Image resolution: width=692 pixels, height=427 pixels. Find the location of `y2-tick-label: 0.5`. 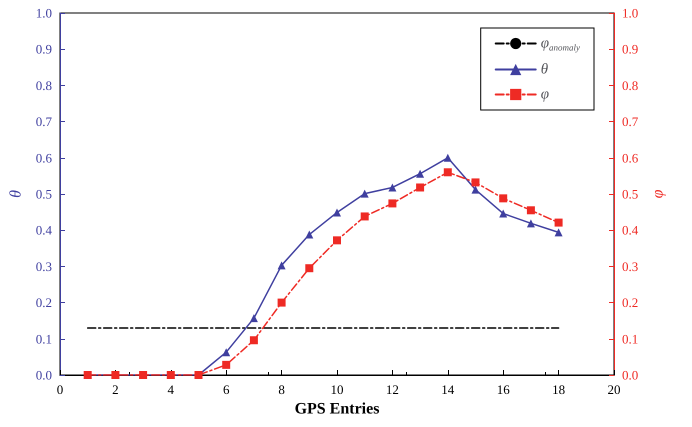

y2-tick-label: 0.5 is located at coordinates (630, 194).